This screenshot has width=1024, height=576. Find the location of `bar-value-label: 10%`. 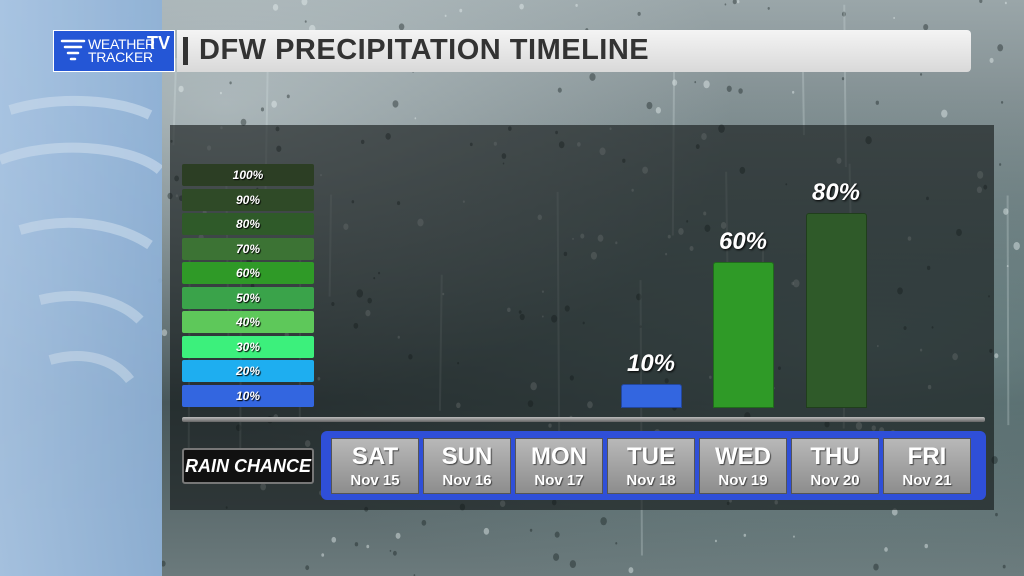

bar-value-label: 10% is located at coordinates (651, 363).